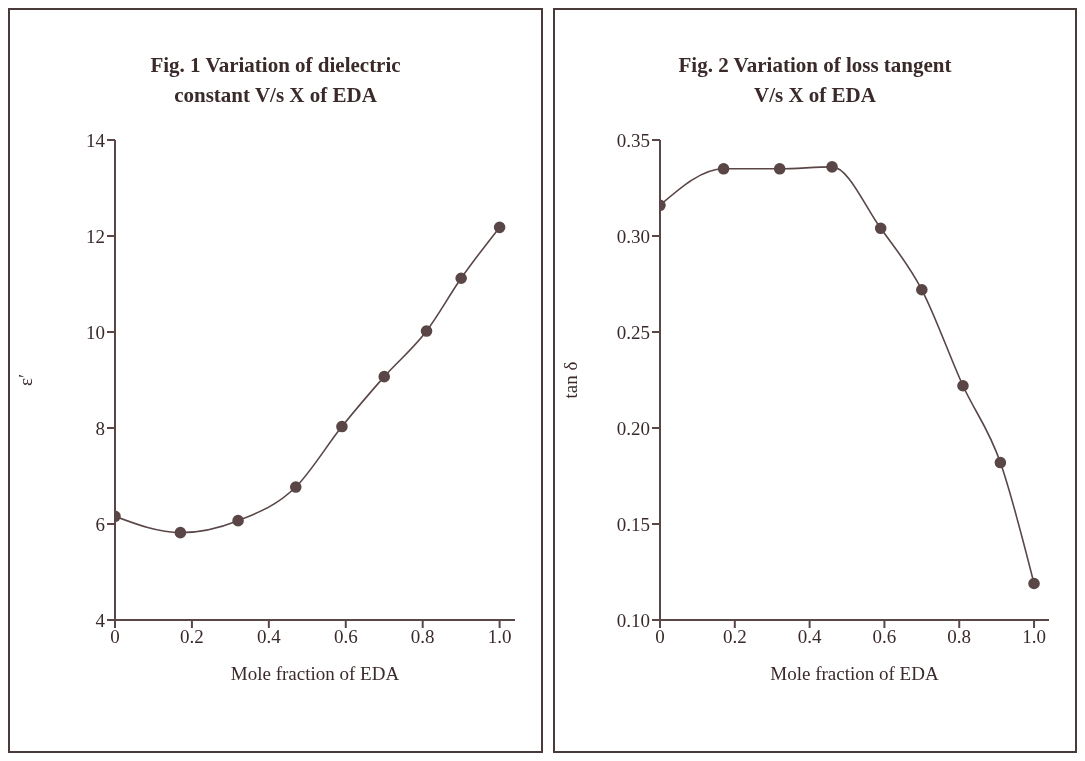  I want to click on y-tick-label: 10, so click(95, 332).